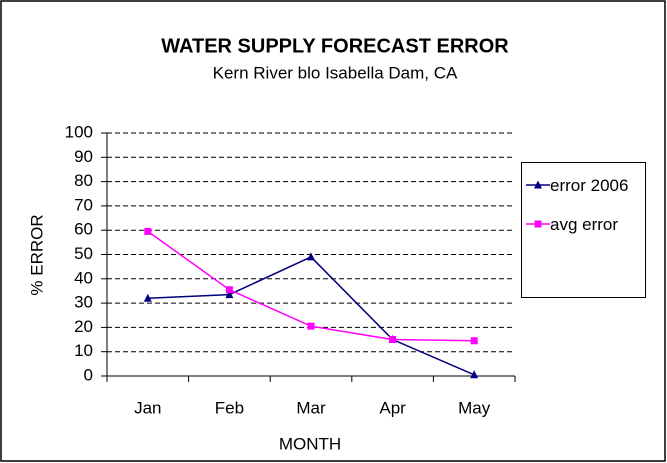  I want to click on legend-label: avg error, so click(584, 224).